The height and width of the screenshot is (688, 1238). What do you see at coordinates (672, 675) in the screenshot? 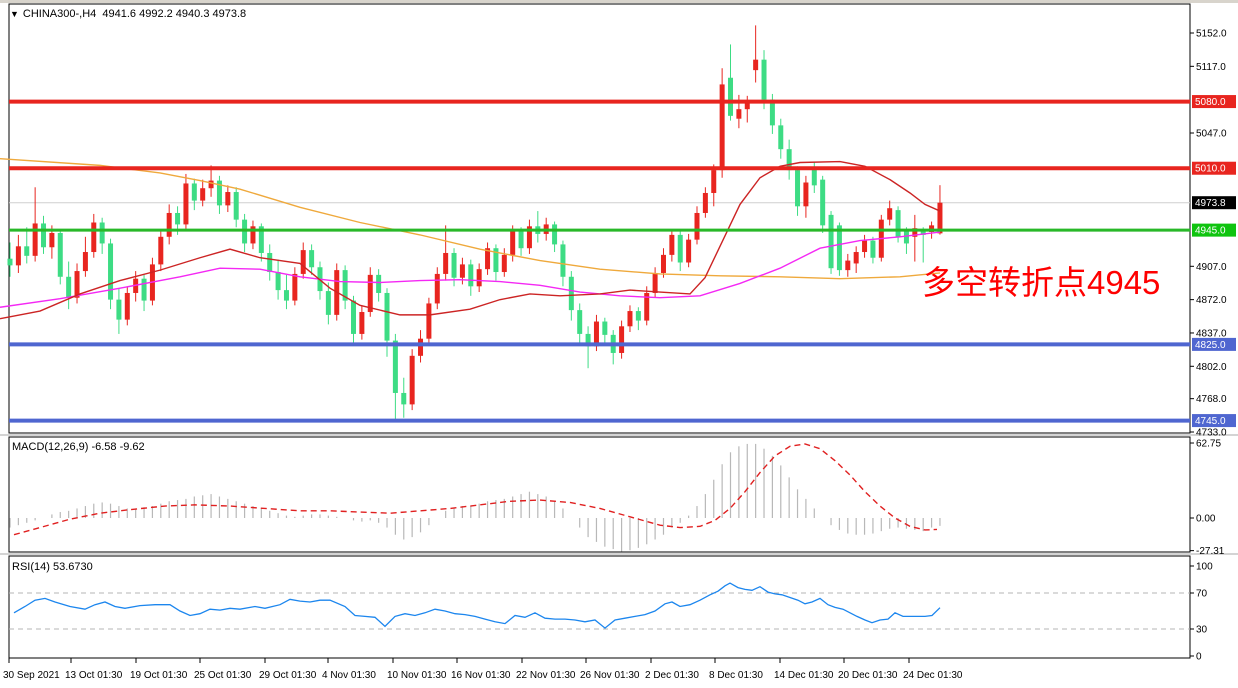
I see `time-axis-label: 2 Dec 01:30` at bounding box center [672, 675].